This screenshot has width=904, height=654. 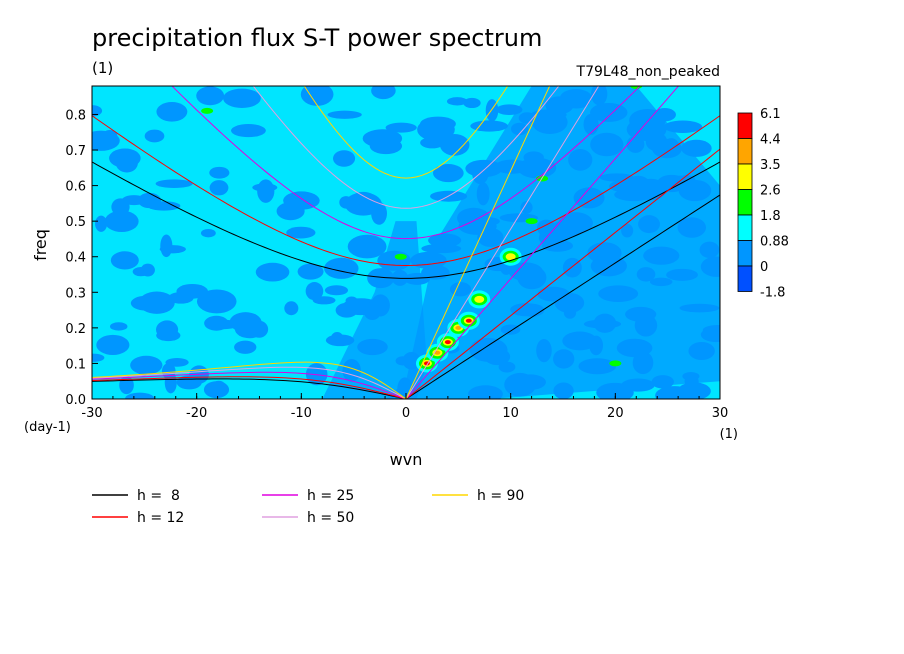 I want to click on colorbar-label: -1.8, so click(x=772, y=293).